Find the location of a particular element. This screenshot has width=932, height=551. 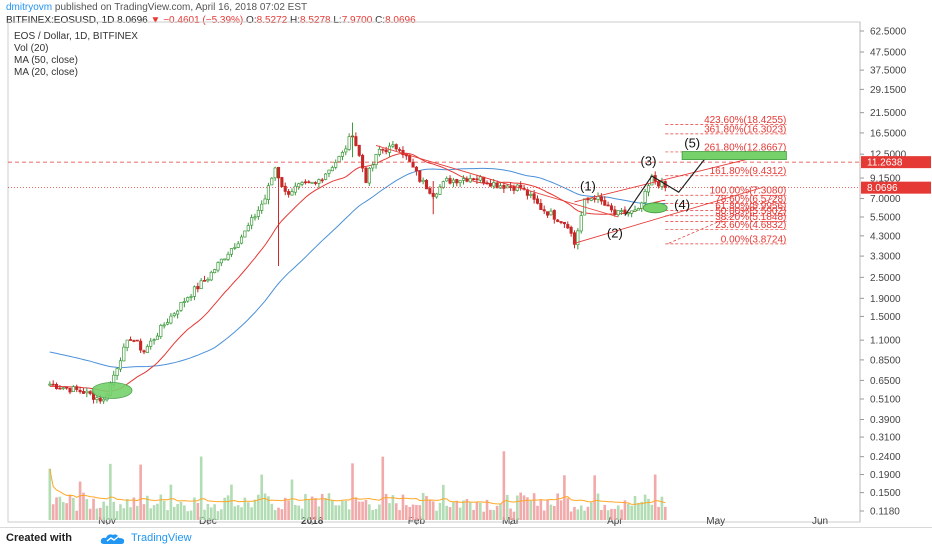

x-tick-label: Nov is located at coordinates (107, 521).